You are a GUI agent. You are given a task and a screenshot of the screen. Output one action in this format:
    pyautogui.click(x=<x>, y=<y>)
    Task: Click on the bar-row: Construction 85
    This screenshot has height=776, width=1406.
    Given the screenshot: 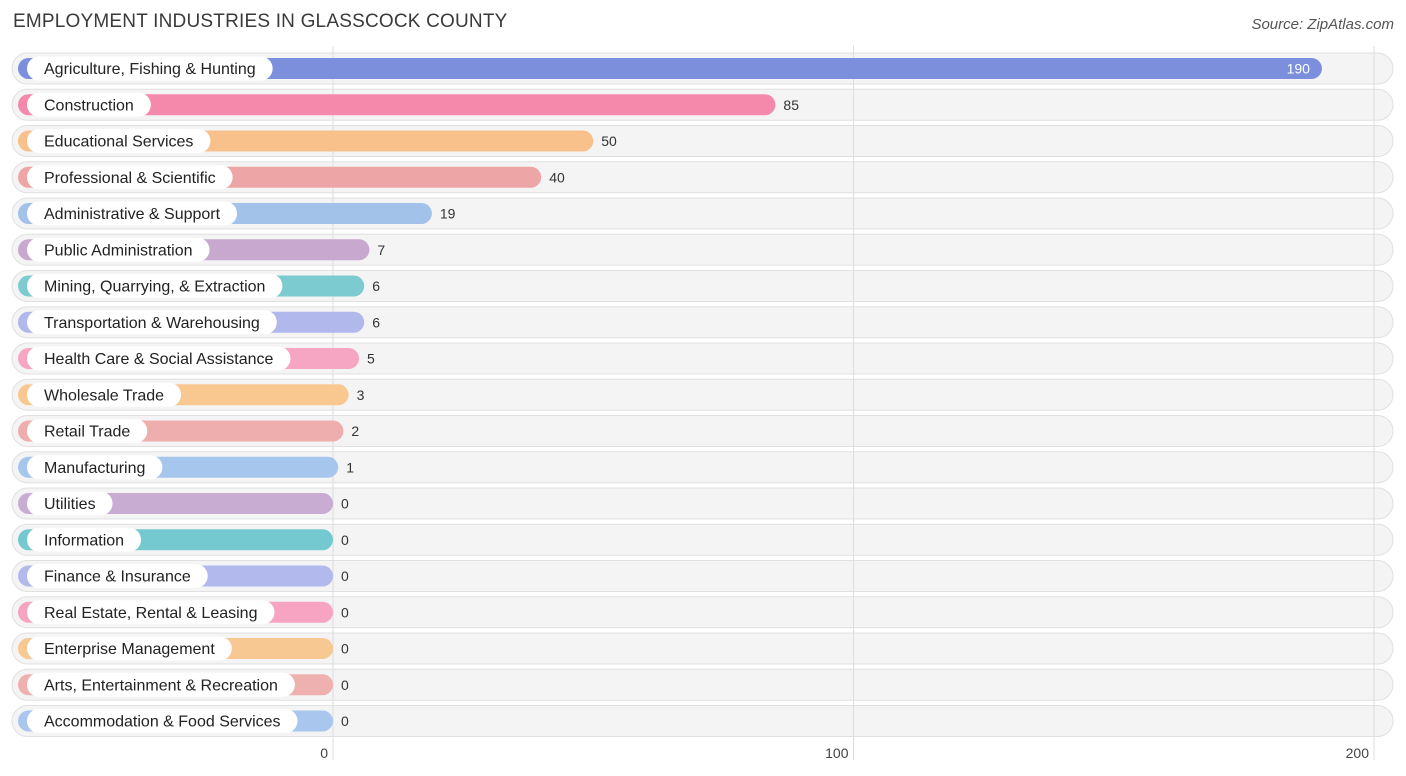 What is the action you would take?
    pyautogui.click(x=408, y=104)
    